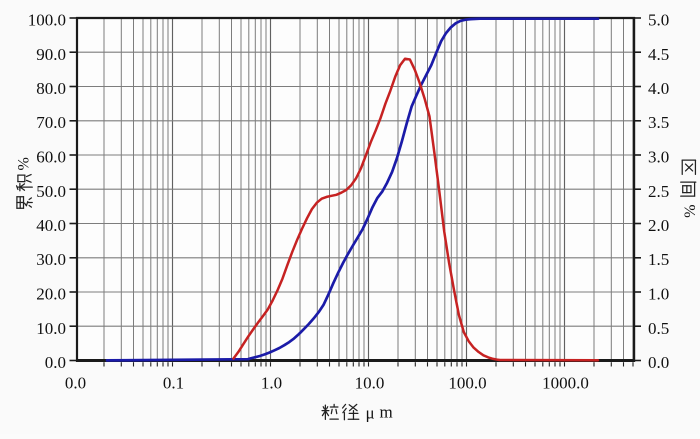 The width and height of the screenshot is (700, 439). Describe the element at coordinates (658, 20) in the screenshot. I see `svg-text: 5.0` at that location.